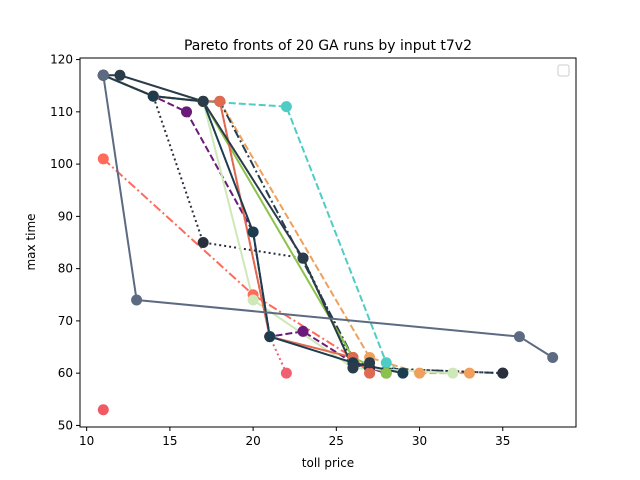 This screenshot has height=480, width=640. What do you see at coordinates (563, 70) in the screenshot?
I see `legend-box` at bounding box center [563, 70].